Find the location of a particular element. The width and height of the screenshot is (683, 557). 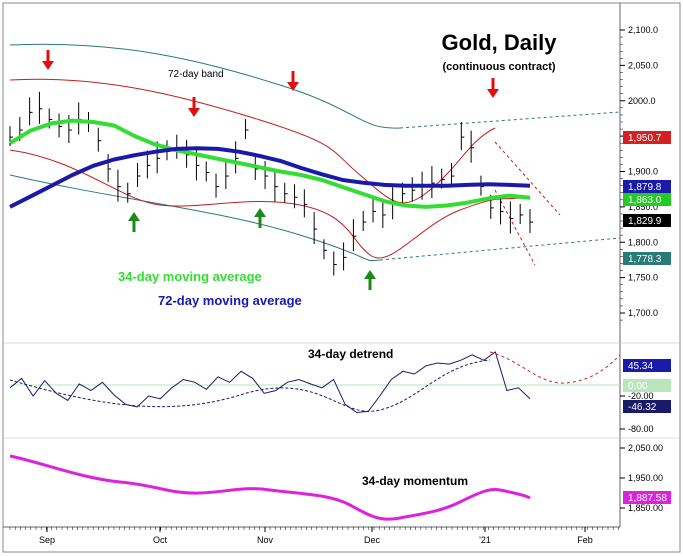

detrend-value-tag: -46.32 is located at coordinates (642, 407).